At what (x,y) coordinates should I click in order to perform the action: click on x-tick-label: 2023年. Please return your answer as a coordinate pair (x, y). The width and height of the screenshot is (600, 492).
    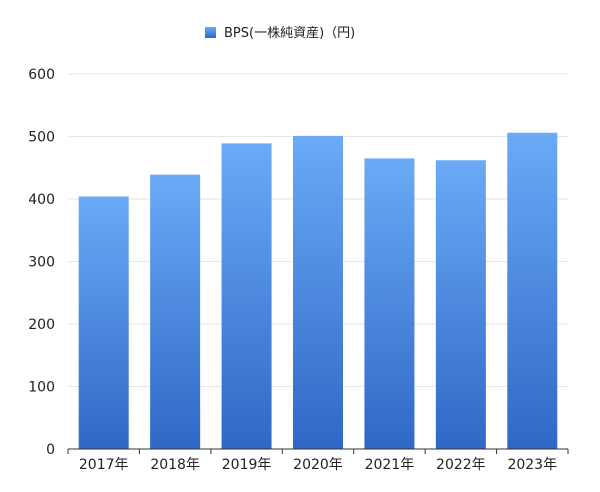
    Looking at the image, I should click on (532, 465).